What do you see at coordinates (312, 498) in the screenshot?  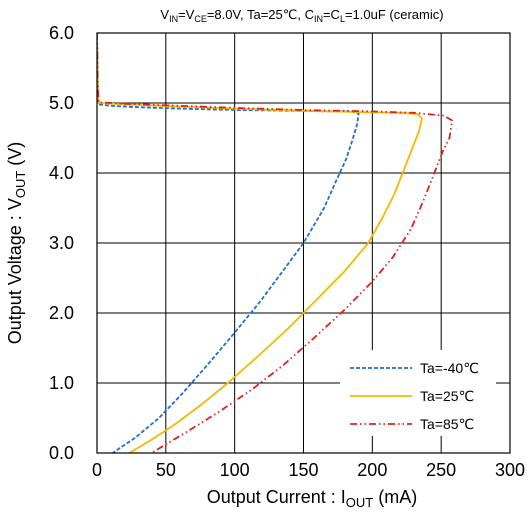 I see `x-axis-title: Output Current : IOUT (mA)` at bounding box center [312, 498].